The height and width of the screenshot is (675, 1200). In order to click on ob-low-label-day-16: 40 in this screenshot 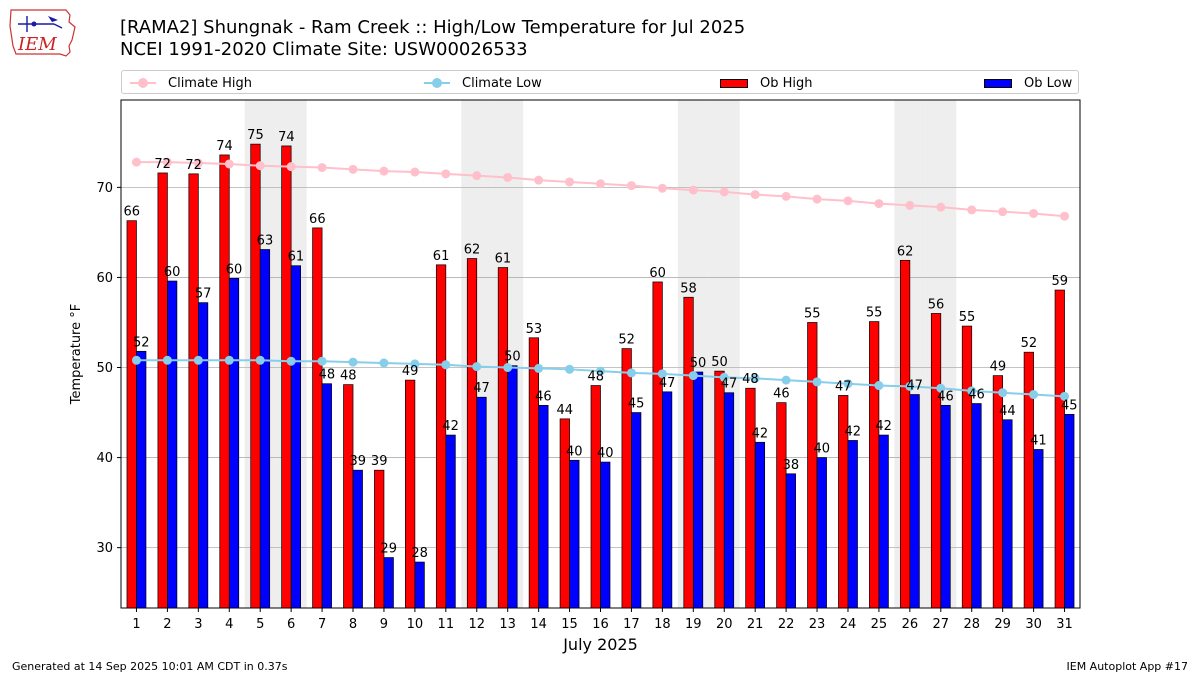, I will do `click(605, 453)`.